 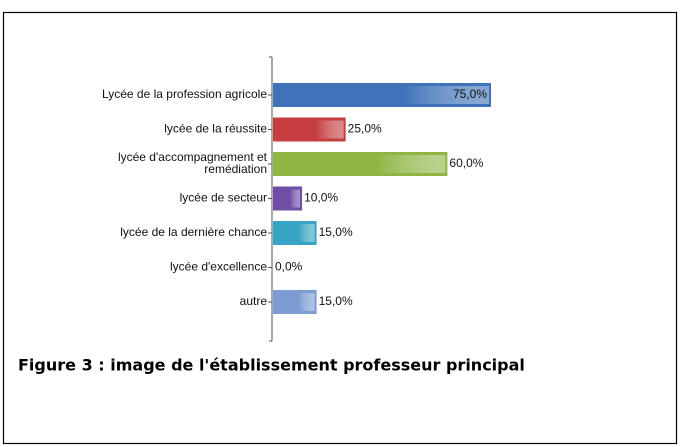 What do you see at coordinates (193, 163) in the screenshot?
I see `category-label: lycée d'accompagnement et remédiation` at bounding box center [193, 163].